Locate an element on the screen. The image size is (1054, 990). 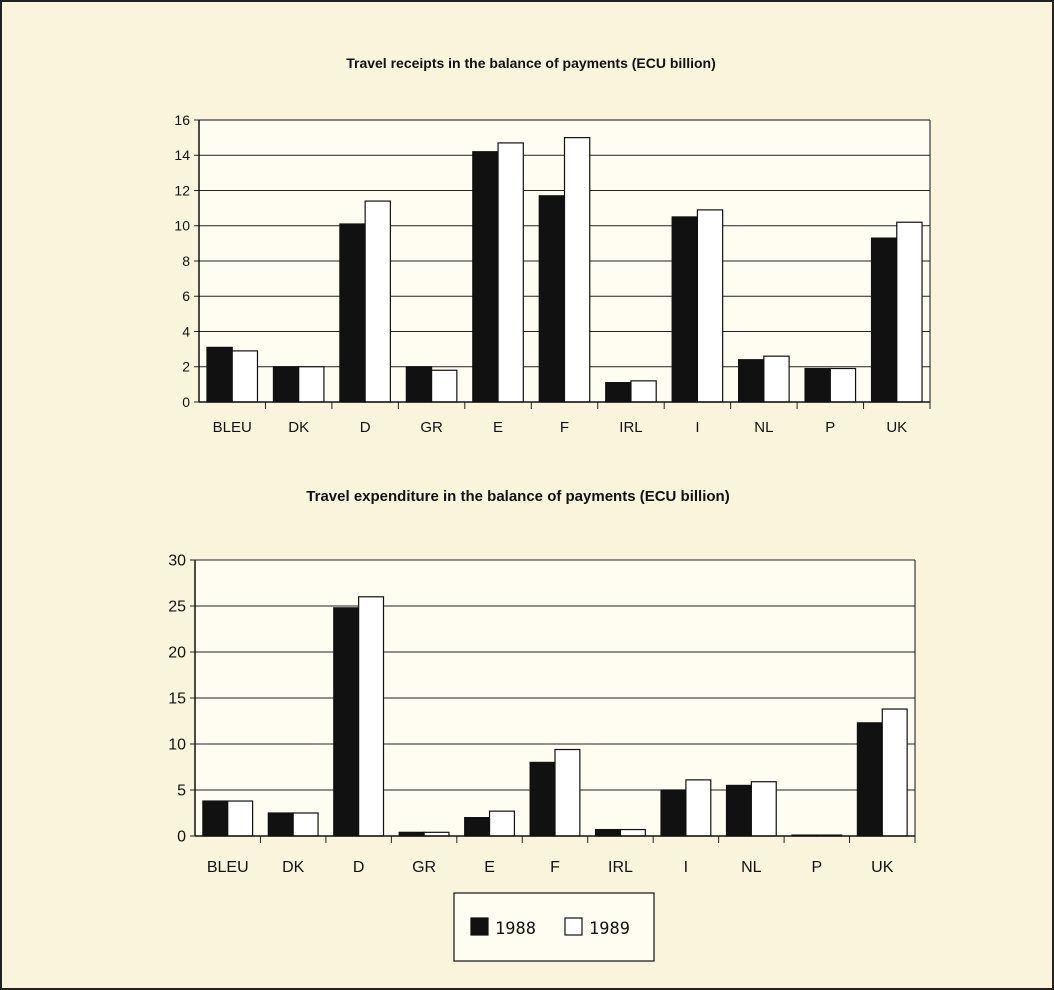
legend-label-1988: 1988 is located at coordinates (515, 929).